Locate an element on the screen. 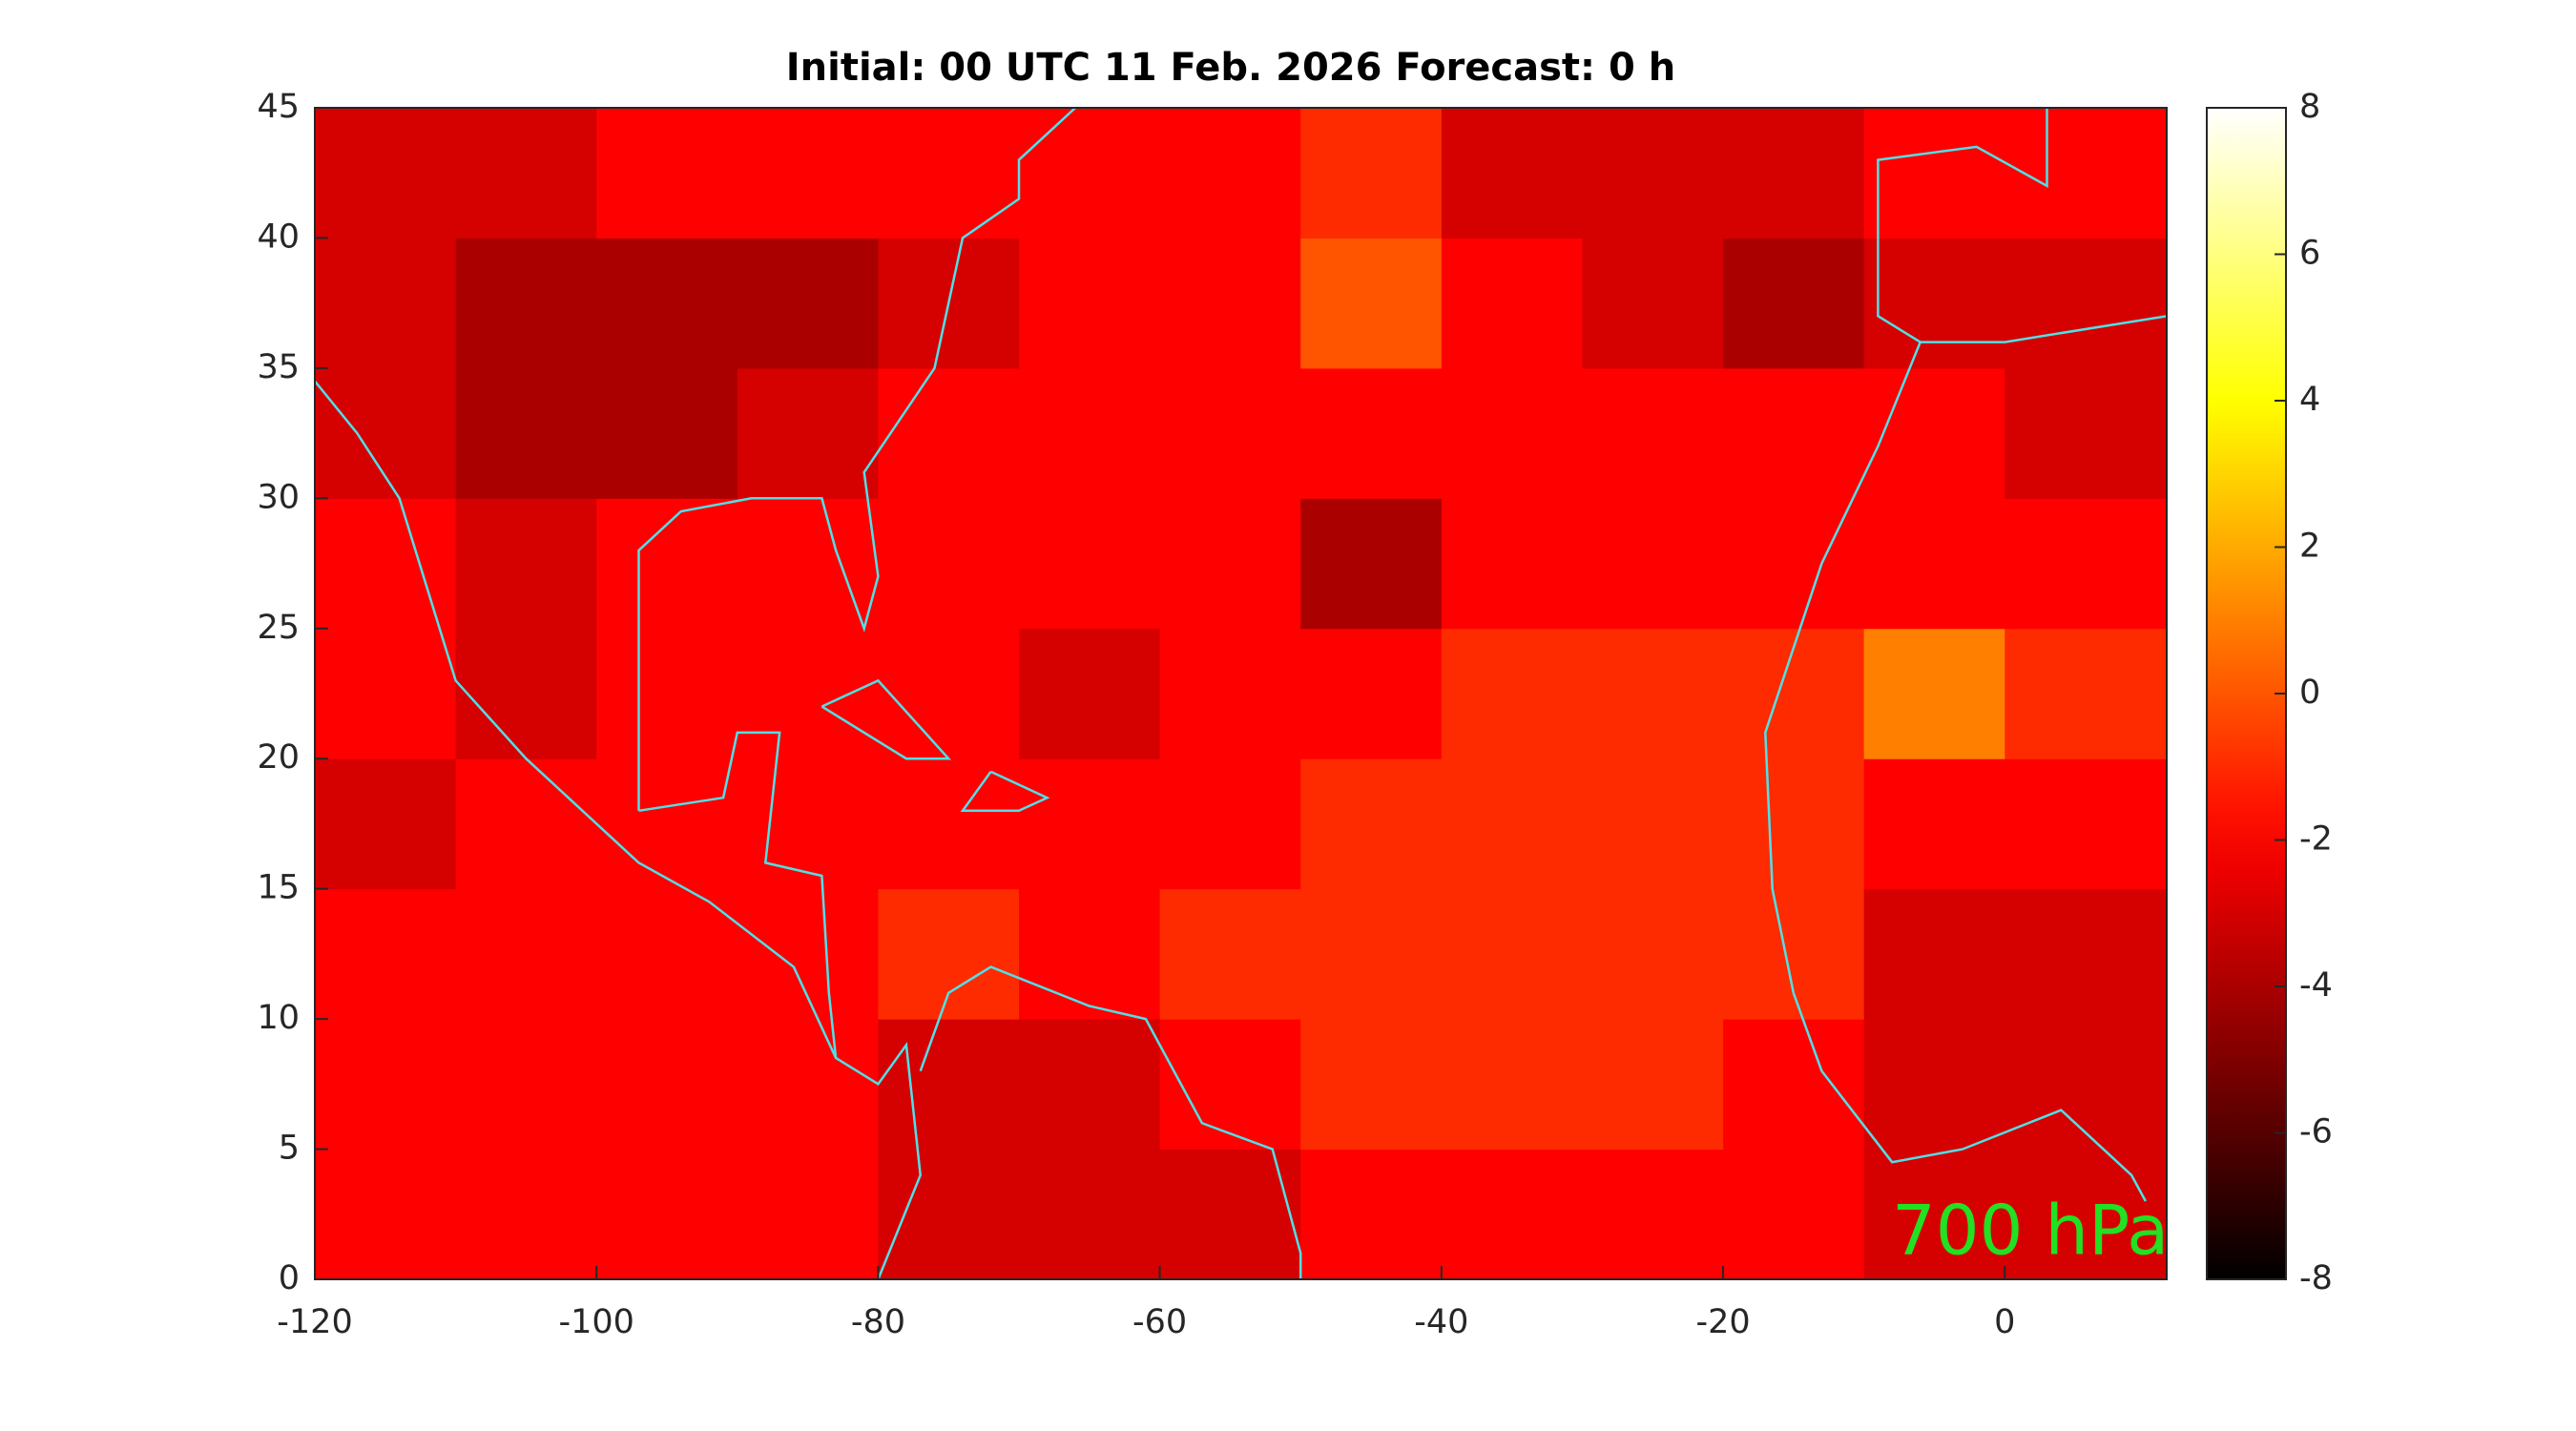 The height and width of the screenshot is (1431, 2576). colorbar-tick-label: 6 is located at coordinates (2309, 254).